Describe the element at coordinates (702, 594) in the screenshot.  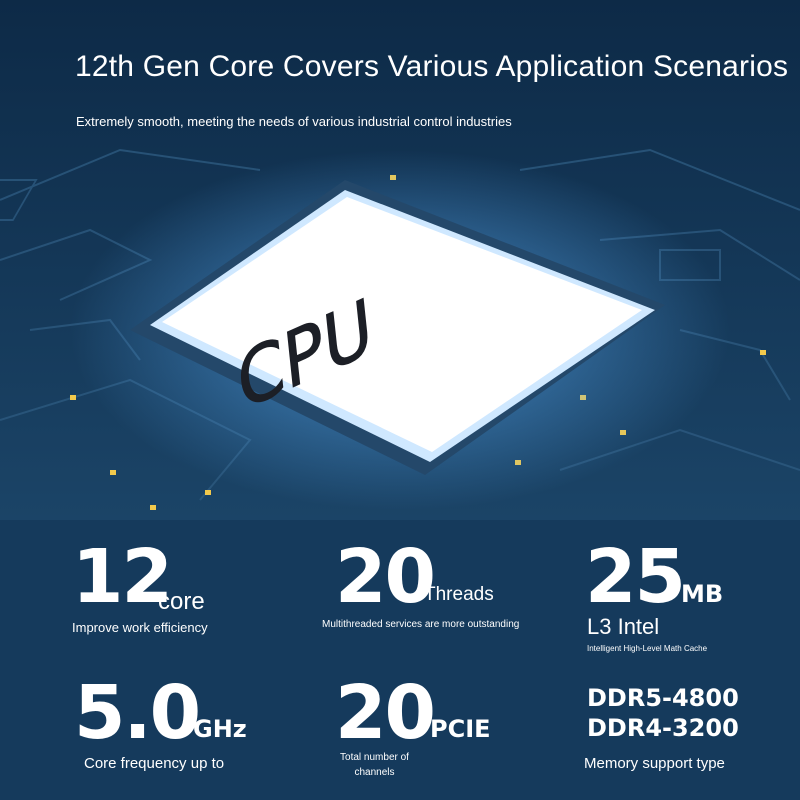
I see `spec-unit: MB` at that location.